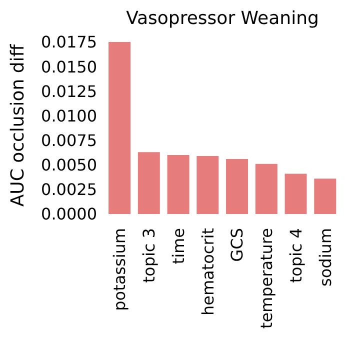  Describe the element at coordinates (237, 245) in the screenshot. I see `x-tick-label: GCS` at that location.